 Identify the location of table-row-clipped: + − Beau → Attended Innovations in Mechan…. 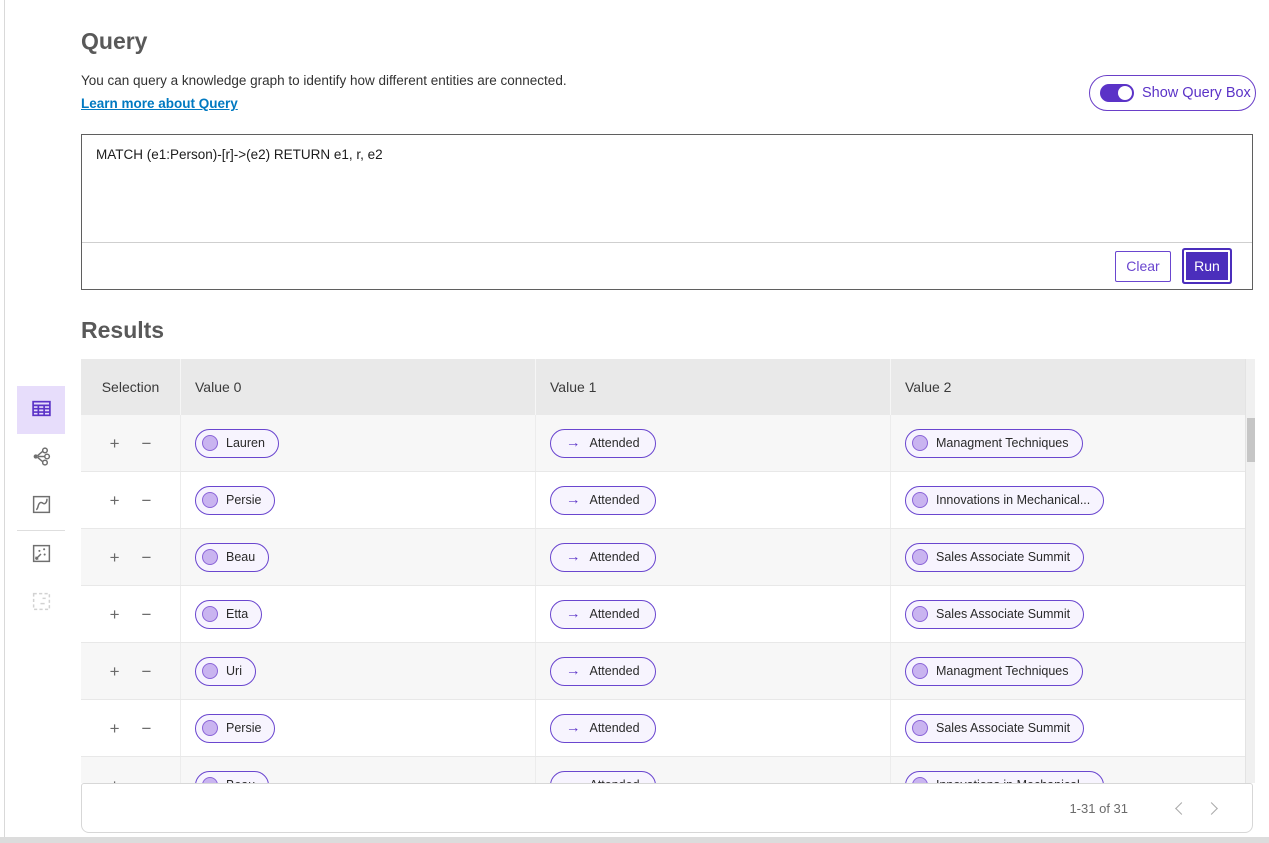
(668, 770).